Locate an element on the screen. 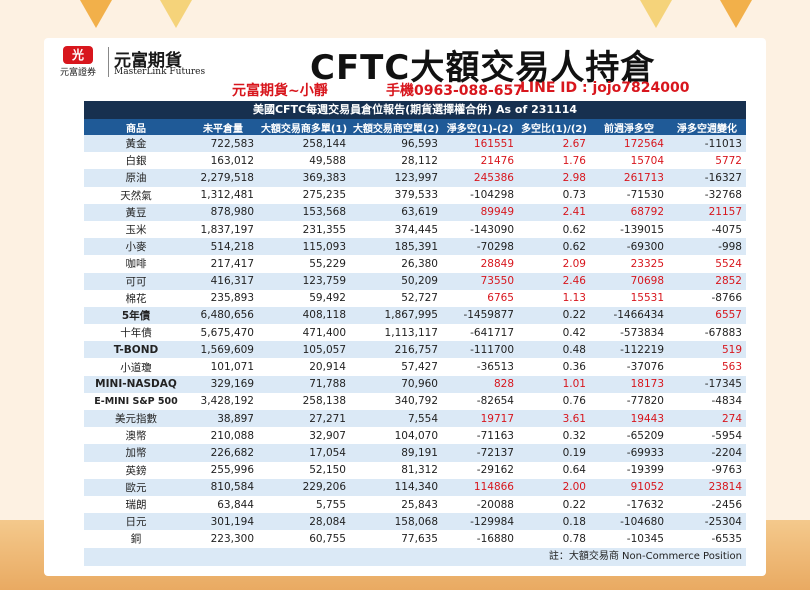  cell-short: 25,843 is located at coordinates (396, 504).